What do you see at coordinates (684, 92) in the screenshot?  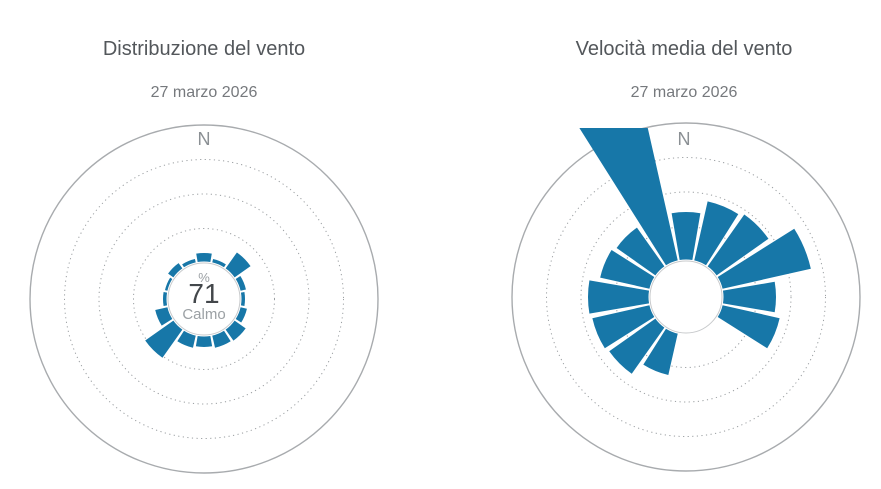 I see `wind-speed-date: 27 marzo 2026` at bounding box center [684, 92].